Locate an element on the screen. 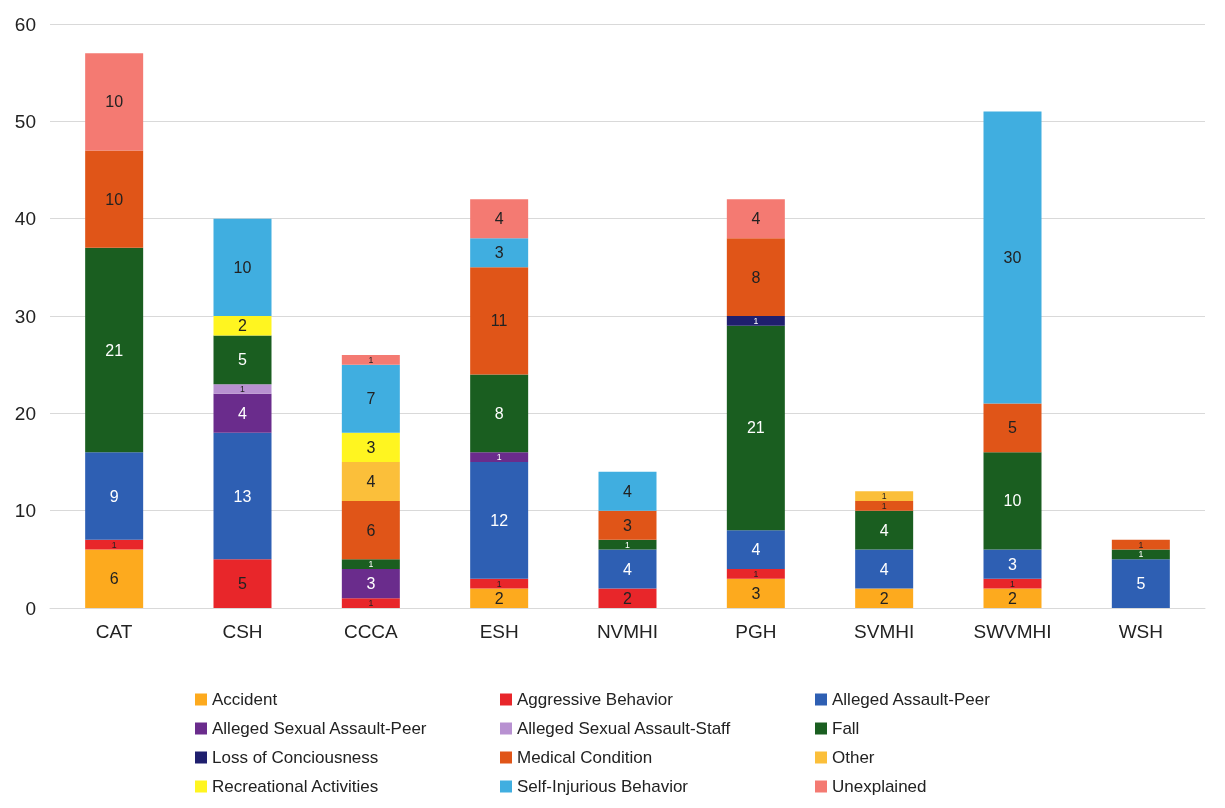 The height and width of the screenshot is (808, 1225). x-tick-label: NVMHI is located at coordinates (627, 631).